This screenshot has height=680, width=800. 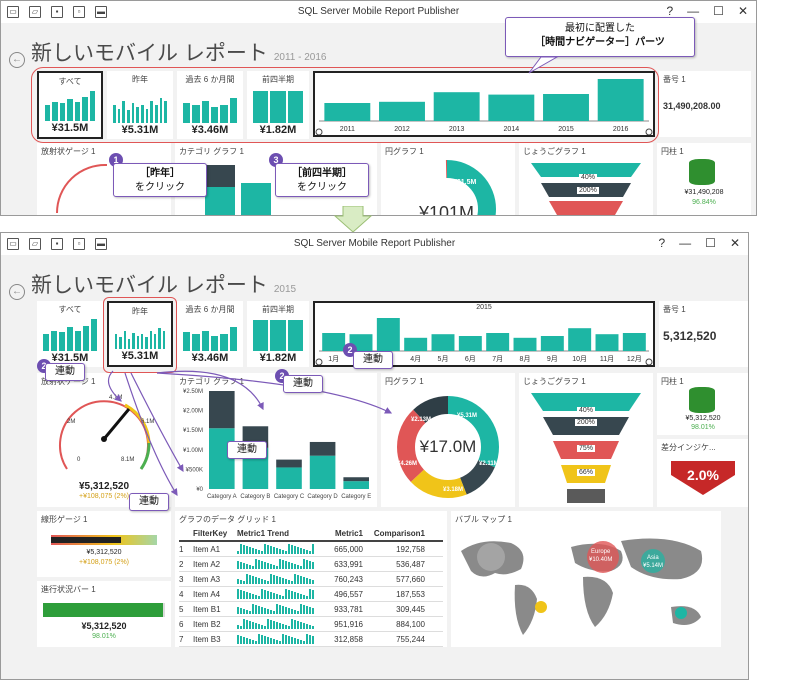 I want to click on timeline-label: 2013, so click(x=457, y=129).